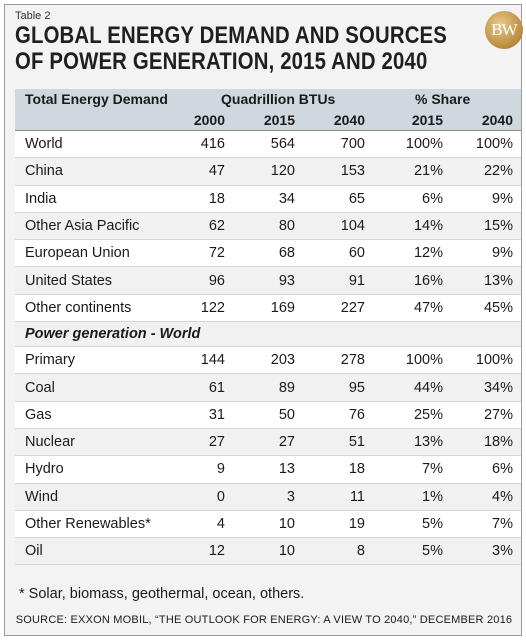 The image size is (526, 640). What do you see at coordinates (286, 387) in the screenshot?
I see `row-value: 89` at bounding box center [286, 387].